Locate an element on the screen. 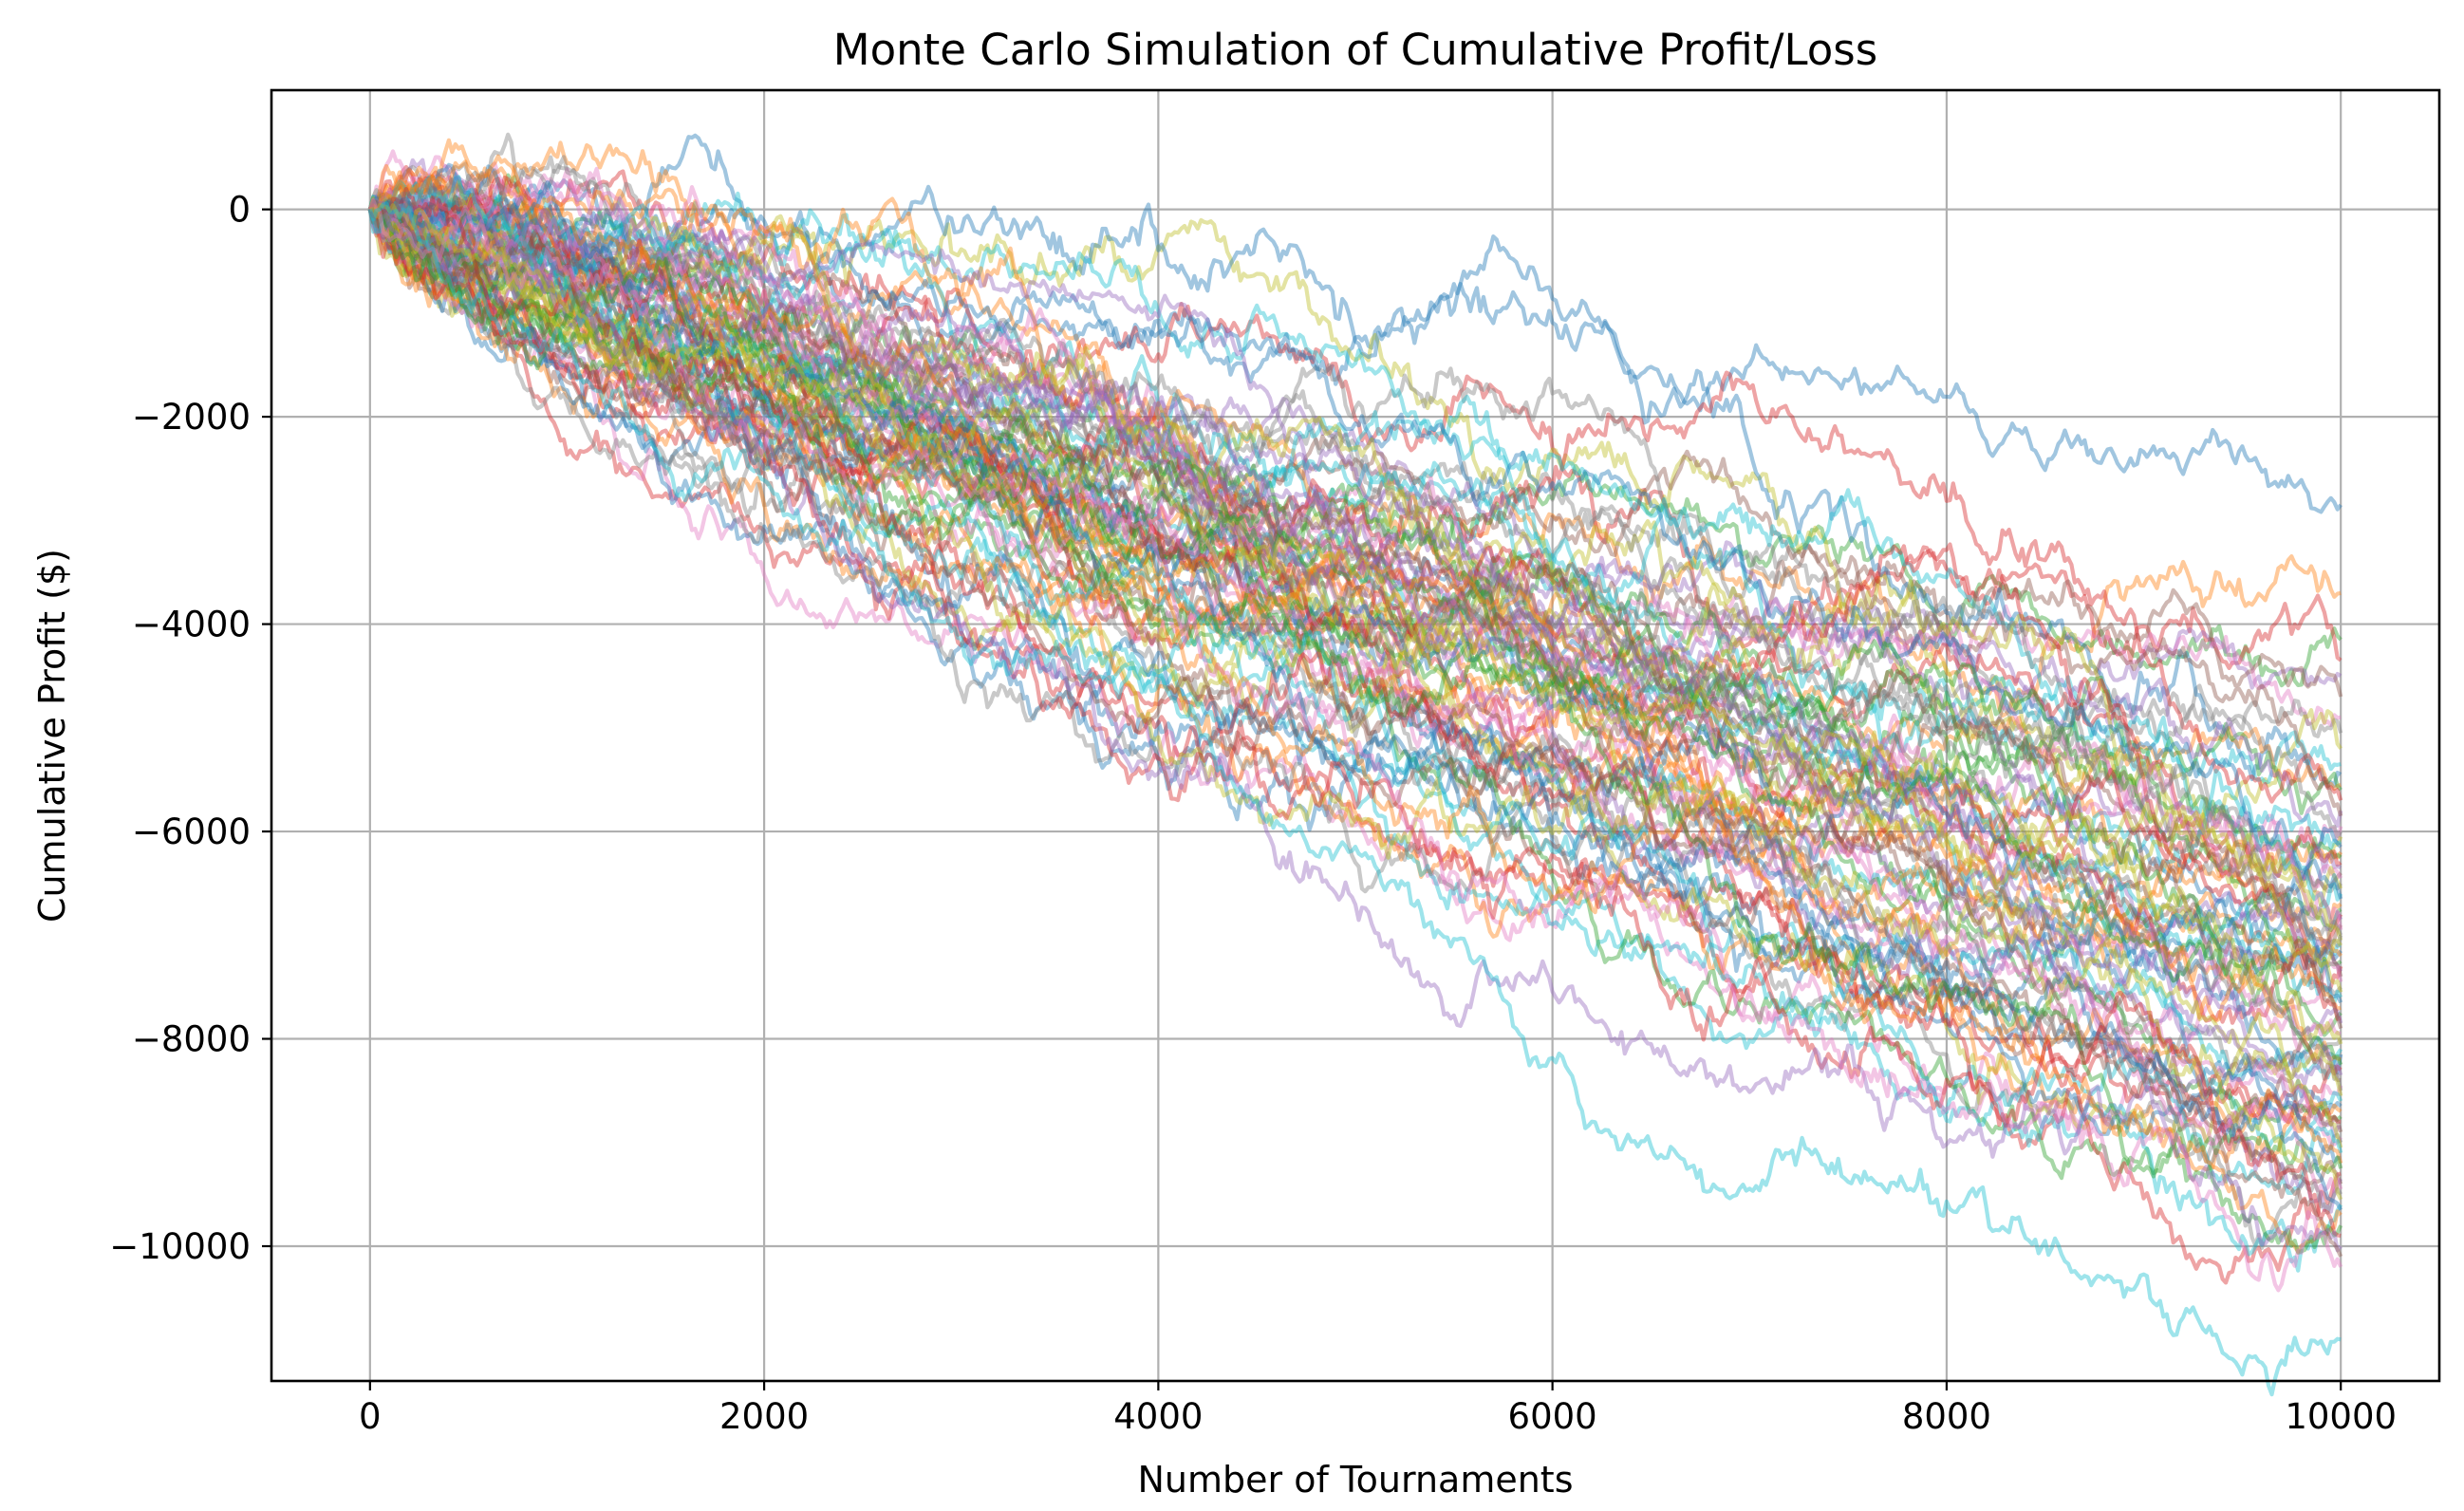 The image size is (2464, 1511). y-tick-label: 0 is located at coordinates (239, 210).